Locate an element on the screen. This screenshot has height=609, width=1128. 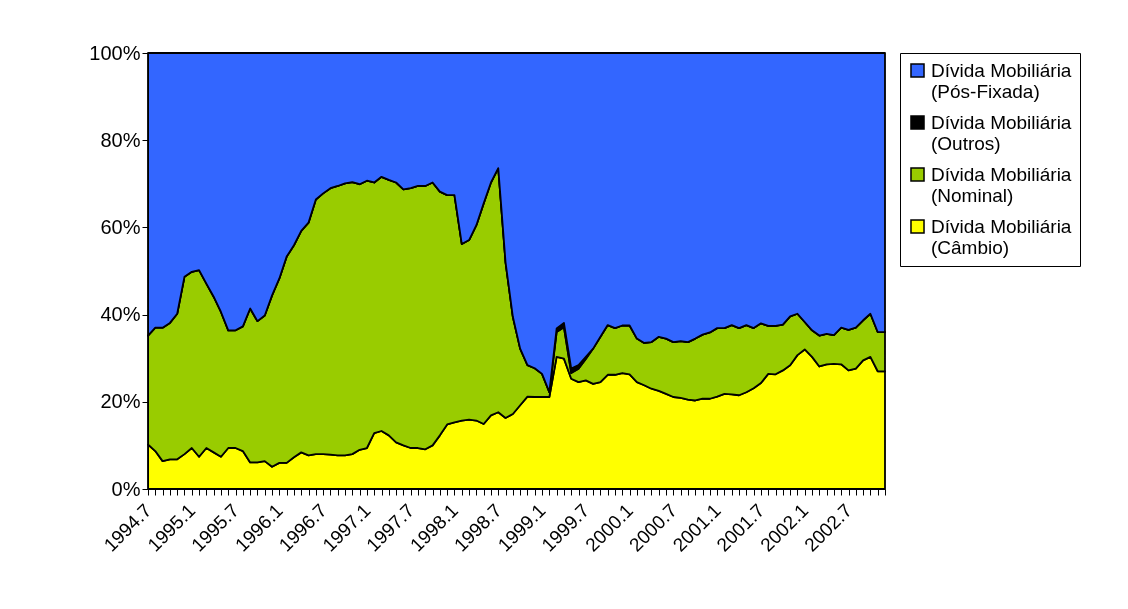
legend-label: Dívida Mobiliária (Pós-Fixada) is located at coordinates (1001, 80).